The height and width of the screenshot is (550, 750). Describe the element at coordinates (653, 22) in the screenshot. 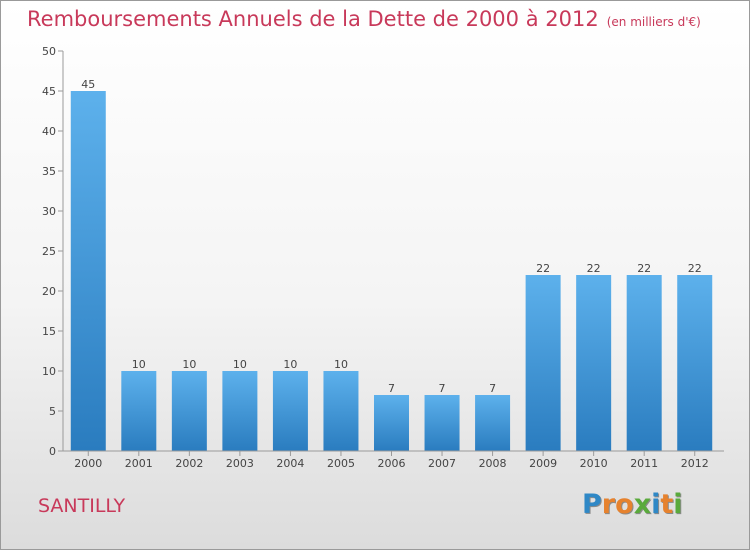

I see `chart-subtitle: (en milliers d'€)` at that location.